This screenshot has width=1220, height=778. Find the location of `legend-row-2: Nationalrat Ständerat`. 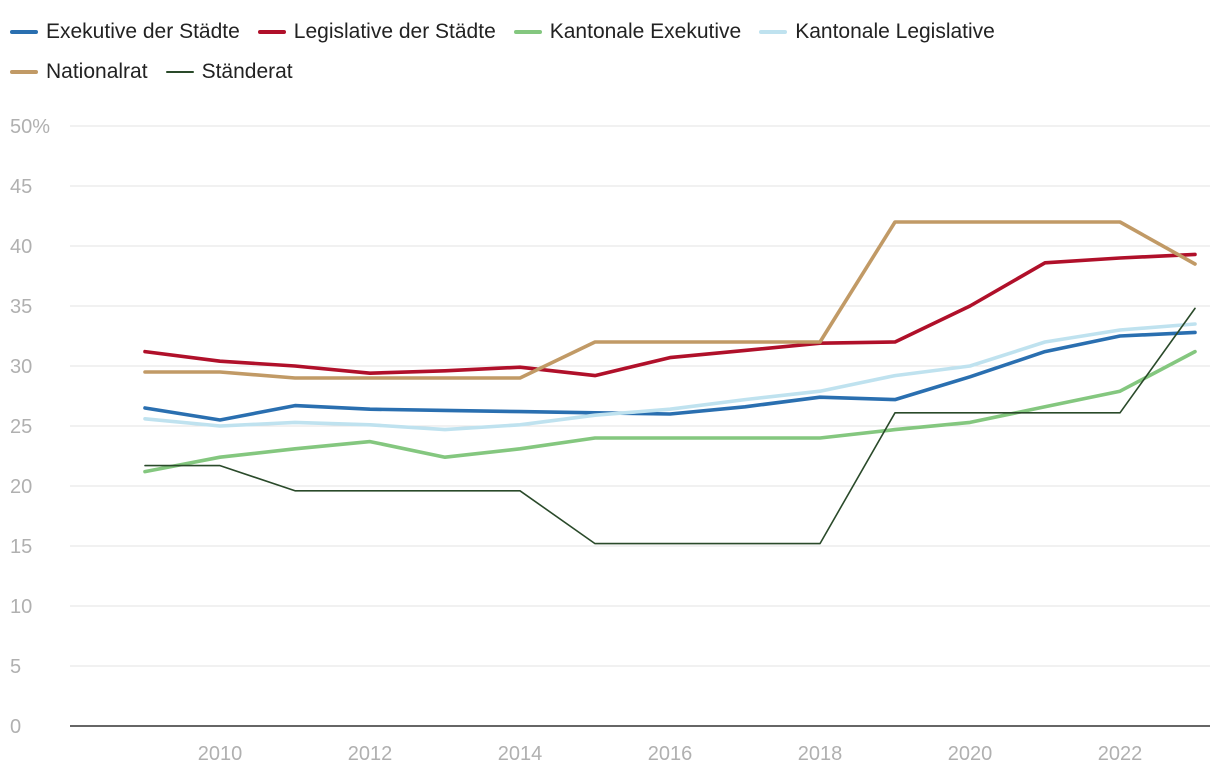

legend-row-2: Nationalrat Ständerat is located at coordinates (610, 72).